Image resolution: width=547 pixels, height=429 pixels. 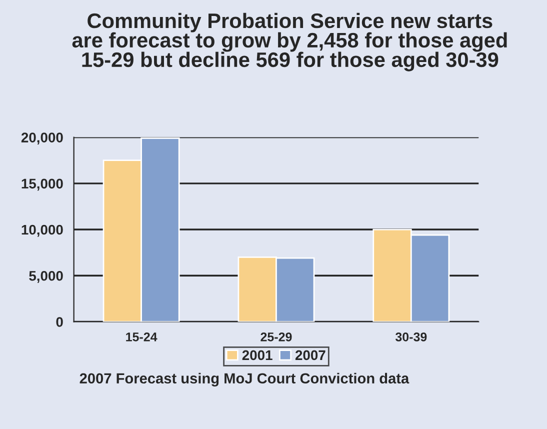 I want to click on x-tick-label: 30-39, so click(x=411, y=337).